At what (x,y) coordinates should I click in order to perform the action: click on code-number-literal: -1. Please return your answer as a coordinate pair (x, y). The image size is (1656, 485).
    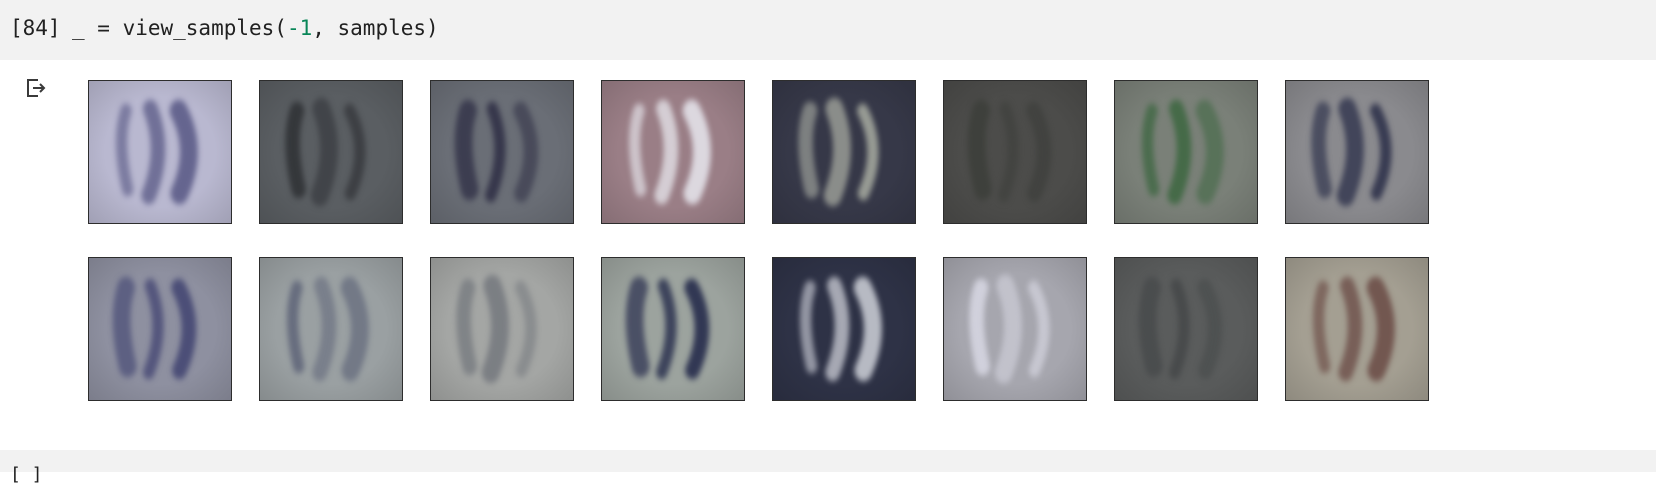
    Looking at the image, I should click on (299, 28).